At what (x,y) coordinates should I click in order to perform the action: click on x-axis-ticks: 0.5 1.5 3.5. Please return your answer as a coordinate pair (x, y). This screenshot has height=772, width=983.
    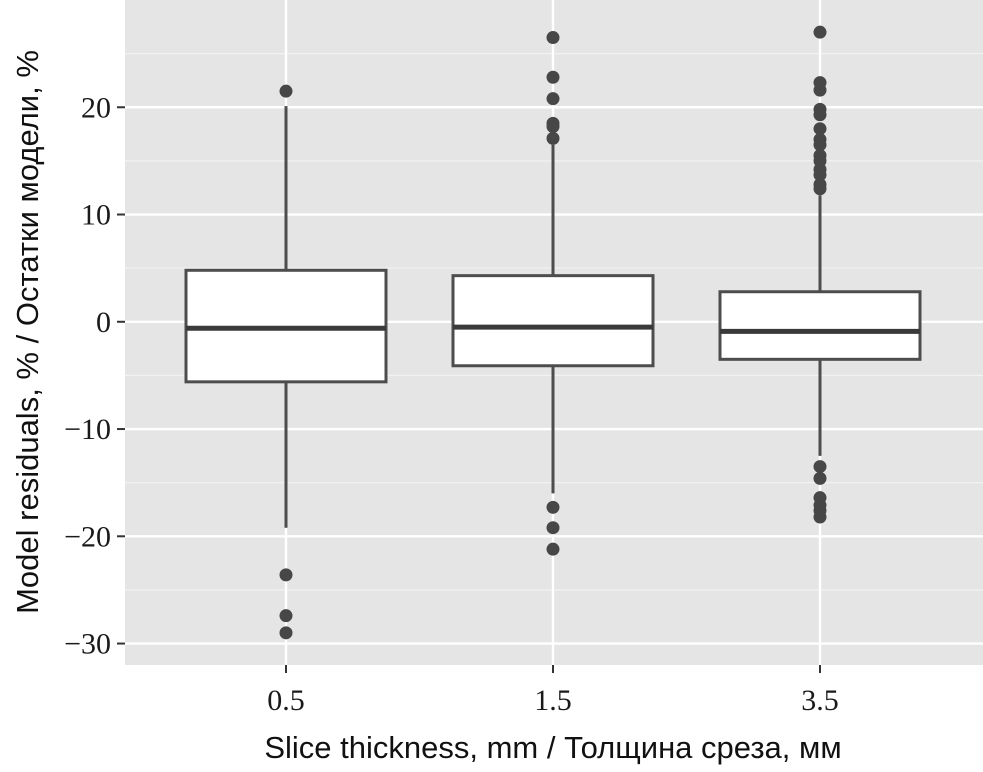
    Looking at the image, I should click on (553, 691).